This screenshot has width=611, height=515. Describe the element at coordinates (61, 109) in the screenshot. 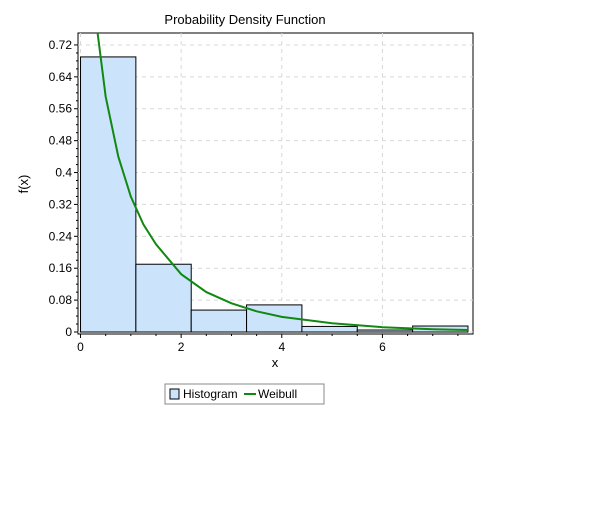

I see `y-tick-label: 0.56` at that location.